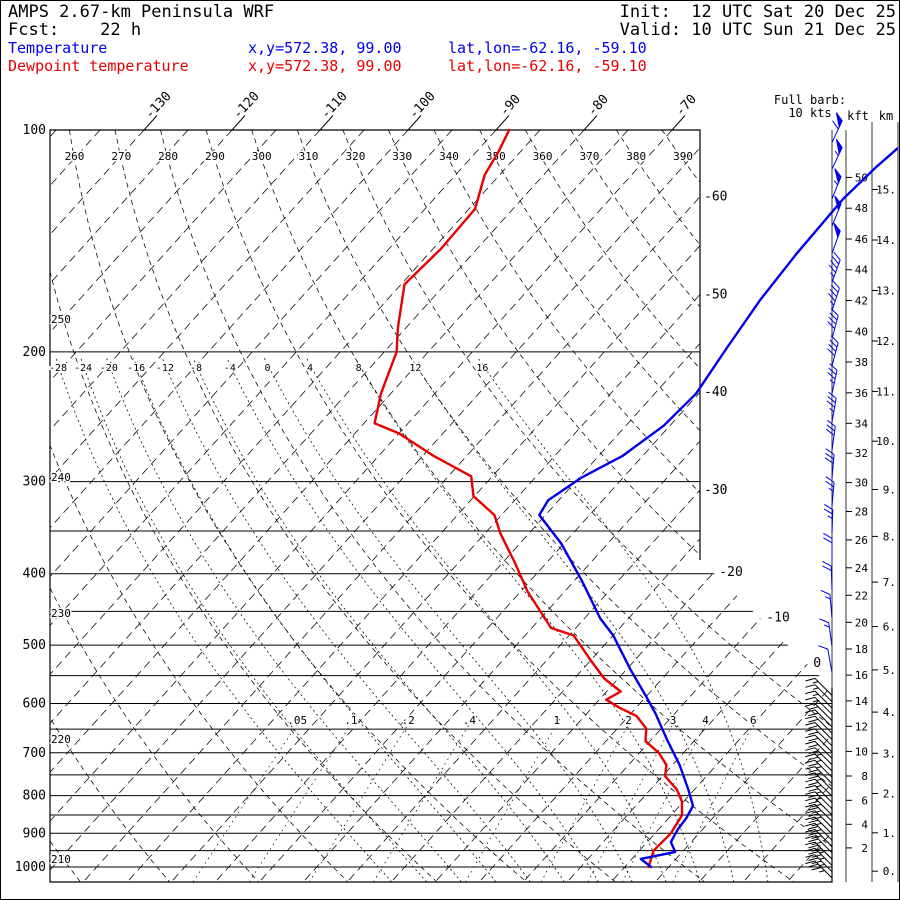 The height and width of the screenshot is (900, 900). Describe the element at coordinates (861, 239) in the screenshot. I see `kft-tick-label: 46` at that location.